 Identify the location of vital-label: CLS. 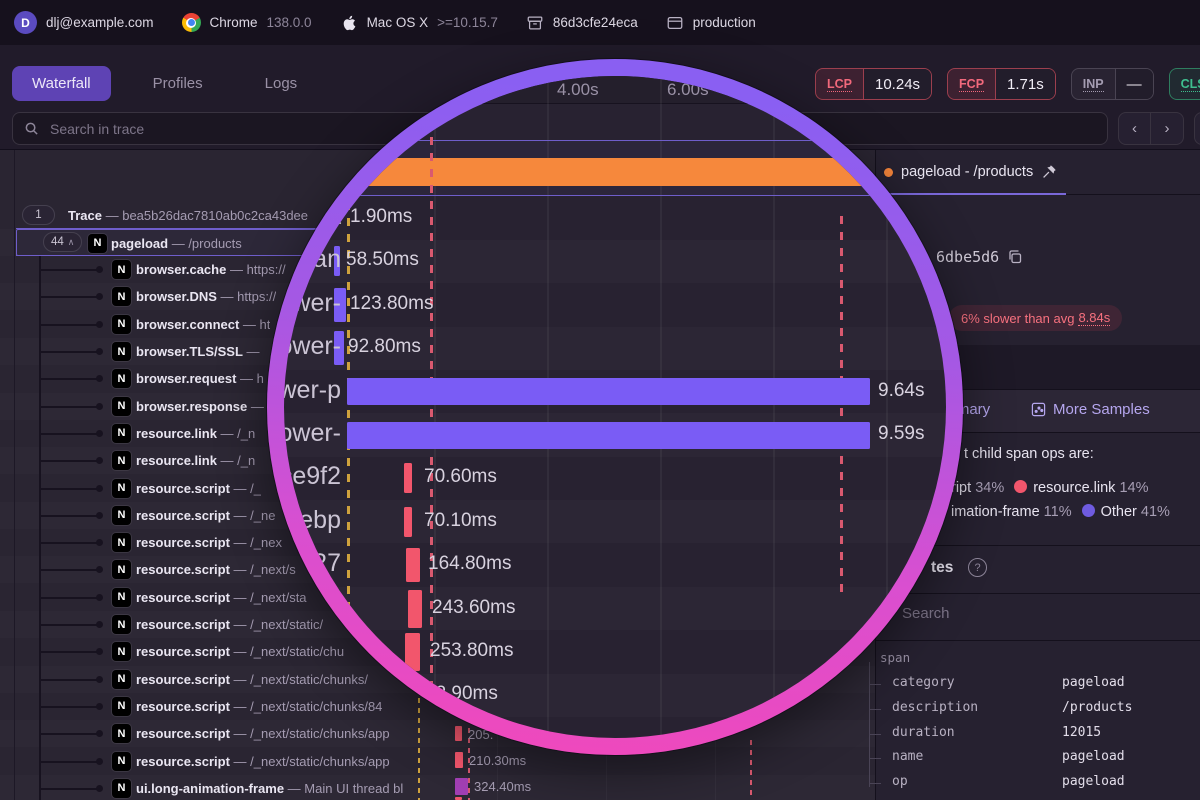
(1184, 84).